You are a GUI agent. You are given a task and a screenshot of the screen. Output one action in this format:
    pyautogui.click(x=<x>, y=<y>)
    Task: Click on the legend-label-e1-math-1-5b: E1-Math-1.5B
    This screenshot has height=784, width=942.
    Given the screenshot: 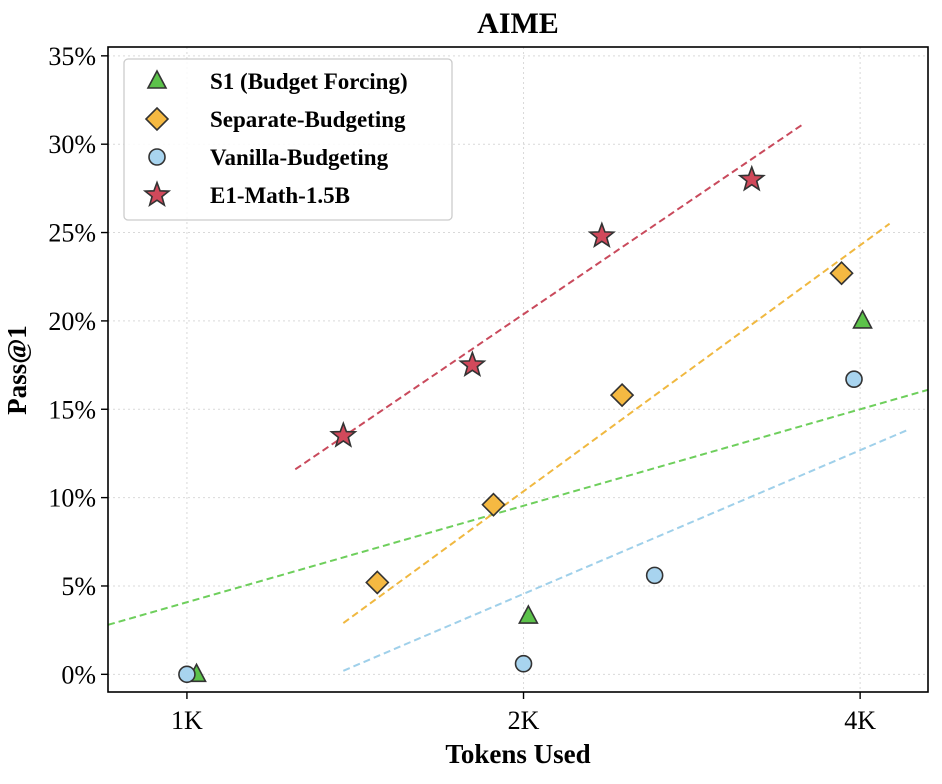 What is the action you would take?
    pyautogui.click(x=280, y=195)
    